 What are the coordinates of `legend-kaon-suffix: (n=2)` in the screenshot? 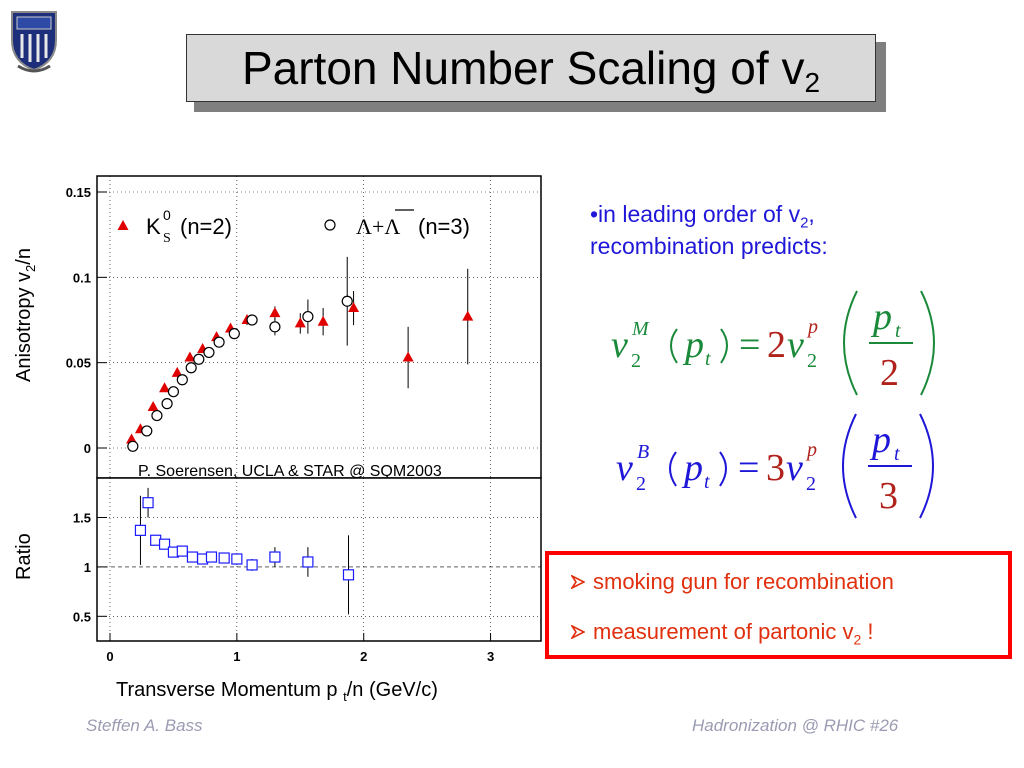 It's located at (206, 226).